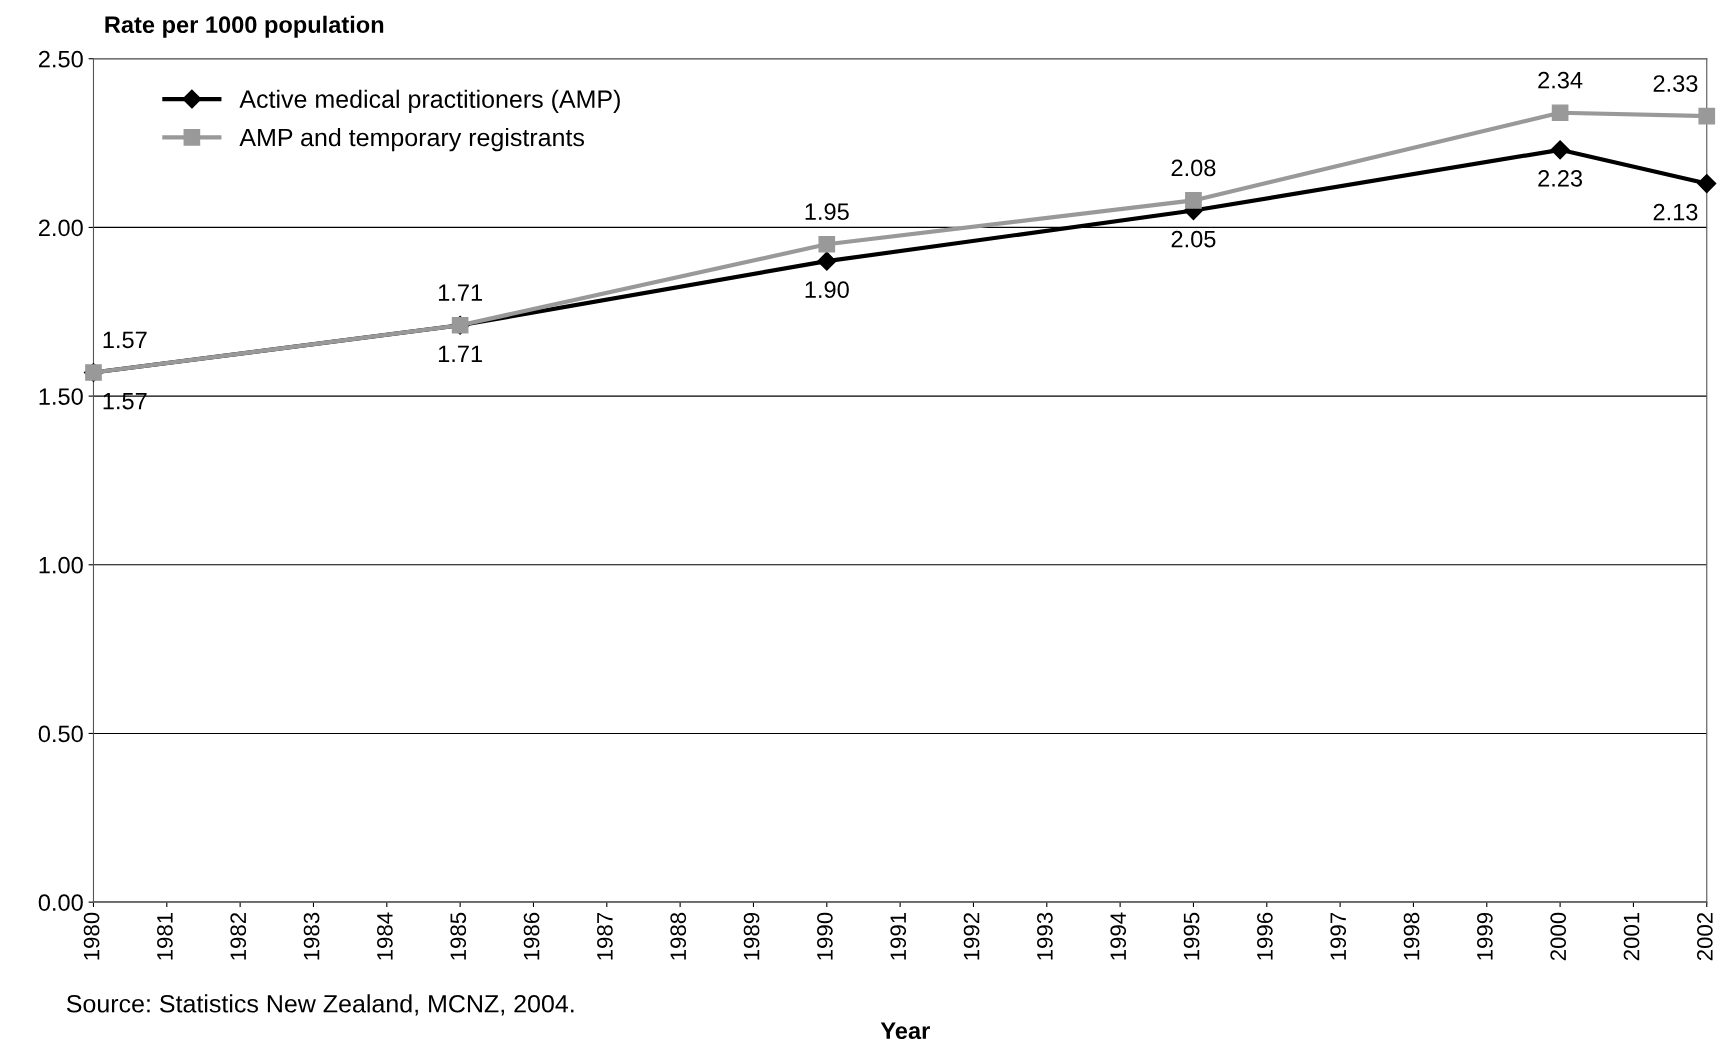  Describe the element at coordinates (1193, 239) in the screenshot. I see `data-label: 2.05` at that location.